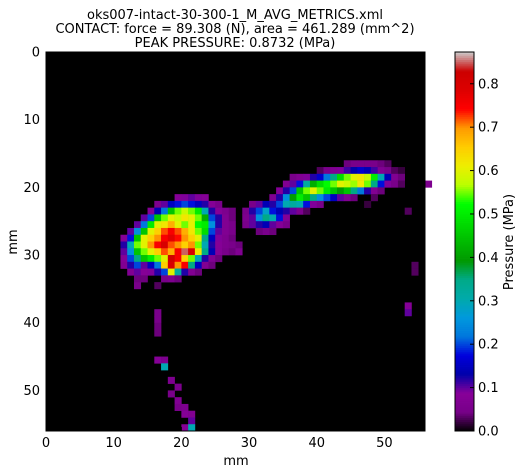 The image size is (524, 475). I want to click on colorbar-tick-label: 0.0, so click(488, 432).